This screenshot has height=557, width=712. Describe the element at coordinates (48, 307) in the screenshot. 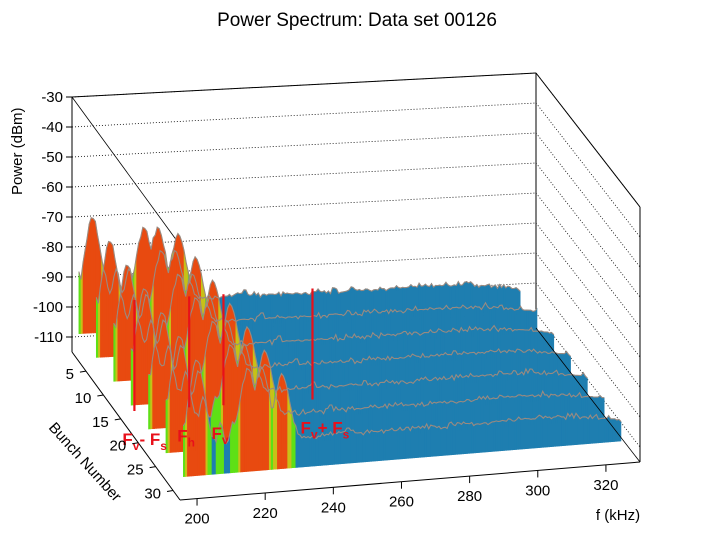

I see `z-tick-label: -100` at that location.